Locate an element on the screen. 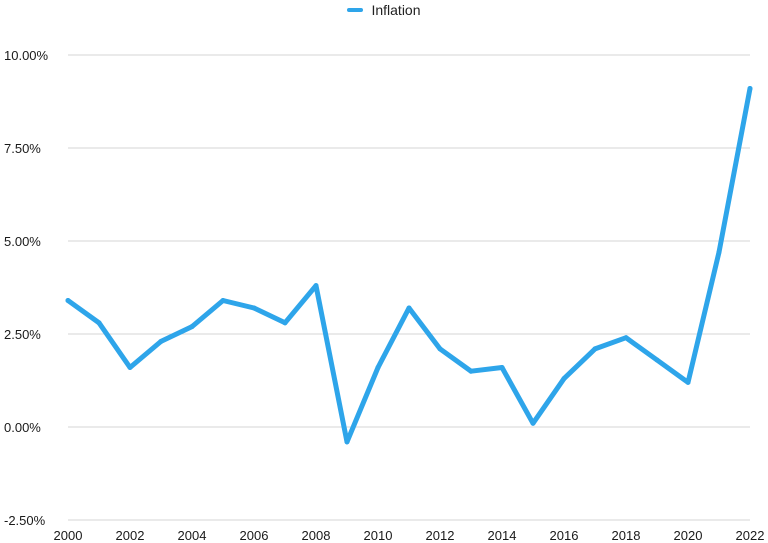 This screenshot has height=543, width=768. x-tick-label: 2022 is located at coordinates (750, 535).